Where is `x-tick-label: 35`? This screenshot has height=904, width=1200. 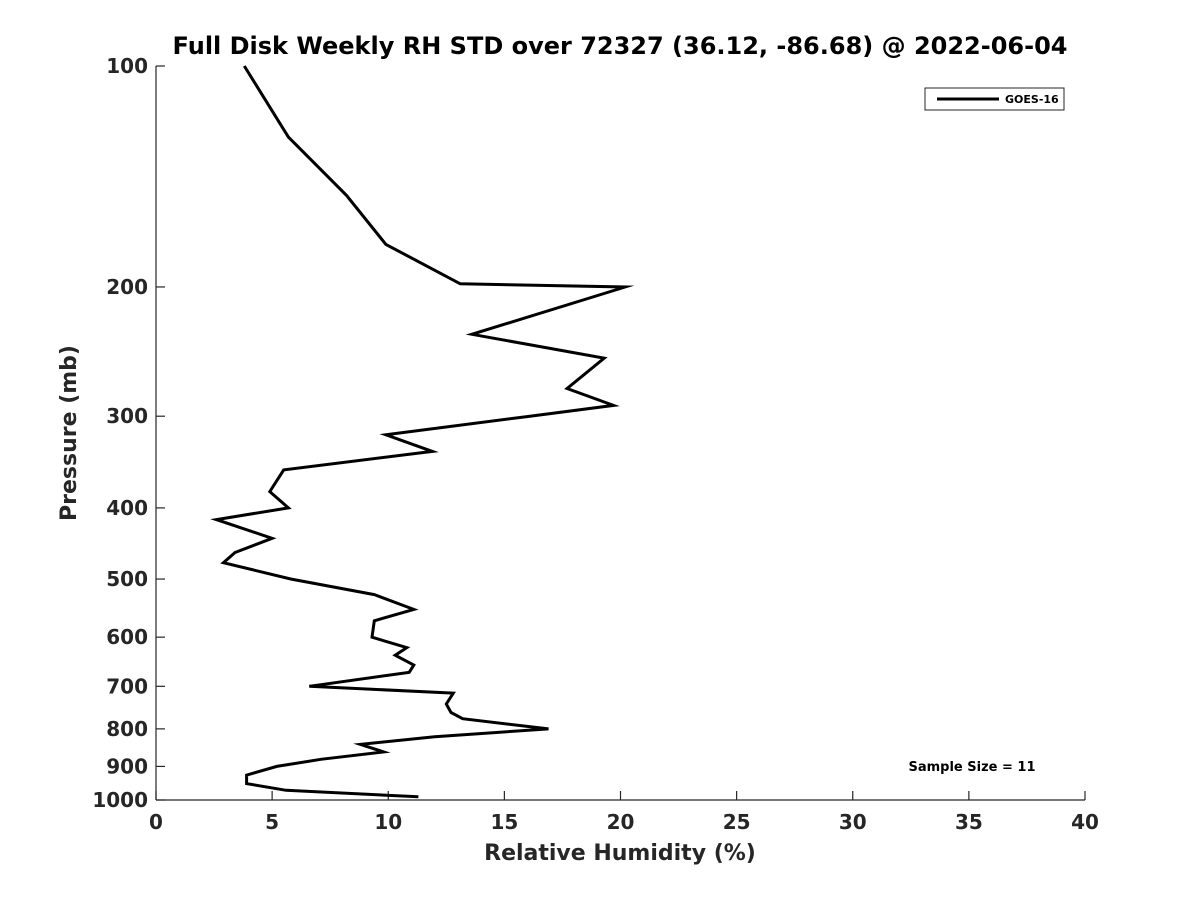 x-tick-label: 35 is located at coordinates (969, 822).